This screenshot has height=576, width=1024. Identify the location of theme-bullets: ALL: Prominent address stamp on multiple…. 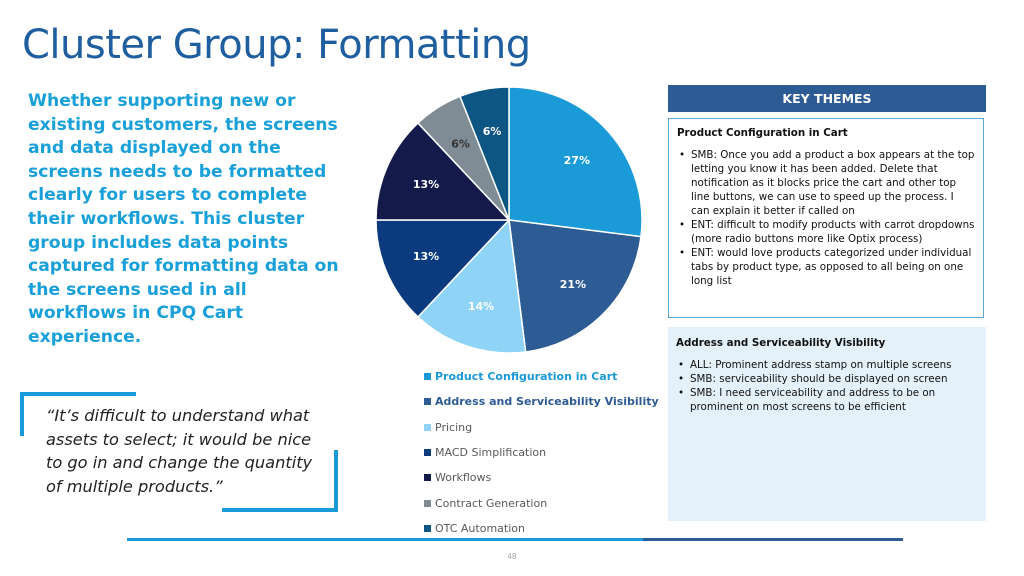
(827, 386).